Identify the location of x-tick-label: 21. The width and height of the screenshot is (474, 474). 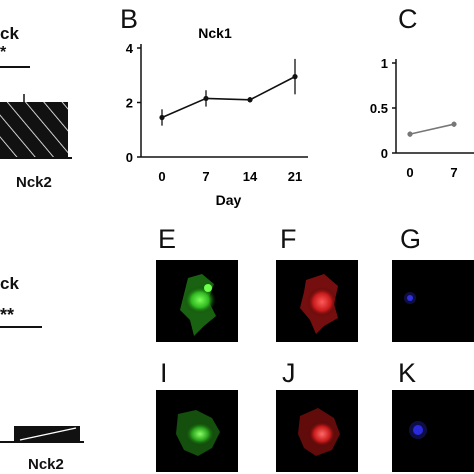
(295, 176).